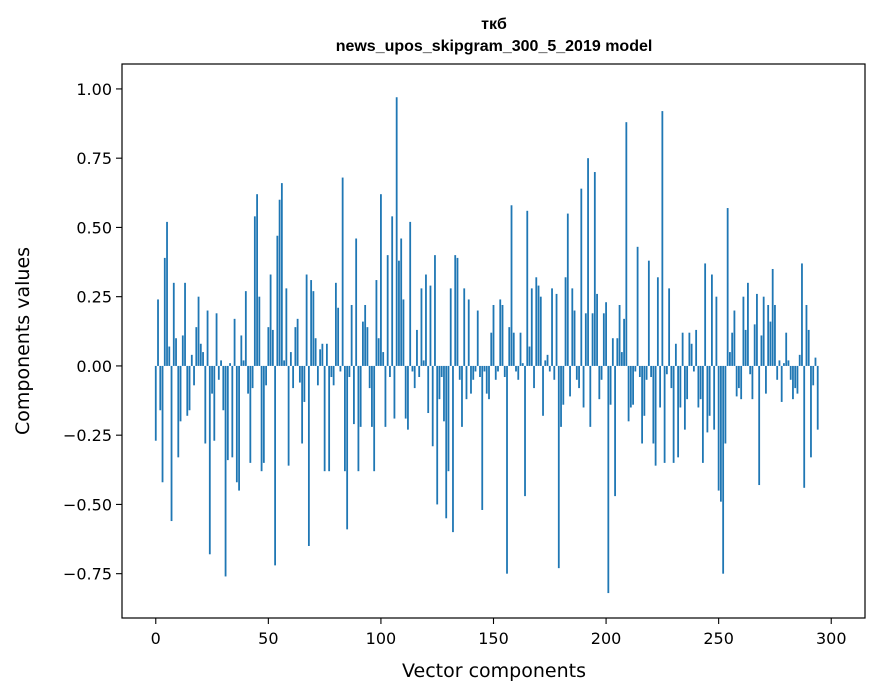  What do you see at coordinates (156, 638) in the screenshot?
I see `x-tick-label: 0` at bounding box center [156, 638].